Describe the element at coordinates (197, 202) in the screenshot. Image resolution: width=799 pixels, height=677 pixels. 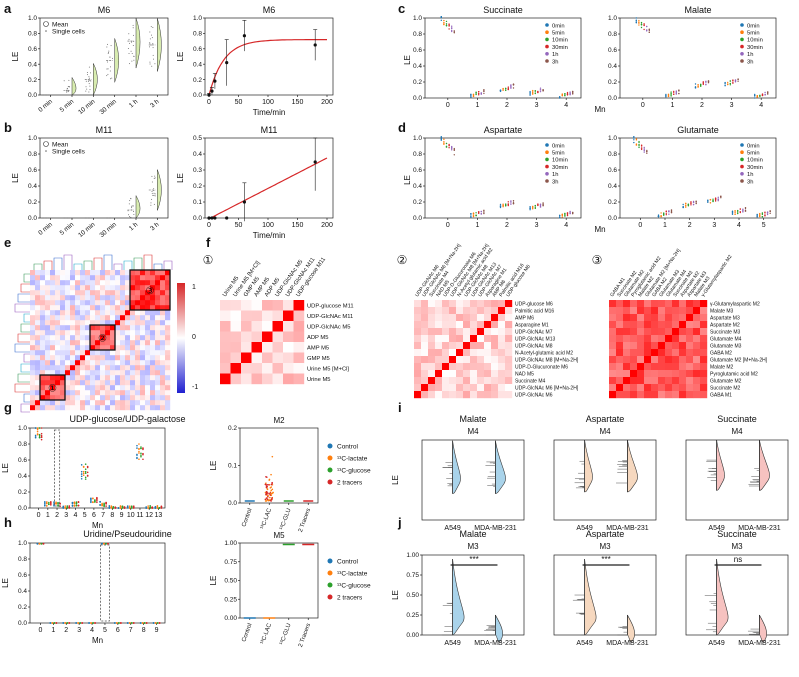
I see `y-tick-label: 0.1` at that location.